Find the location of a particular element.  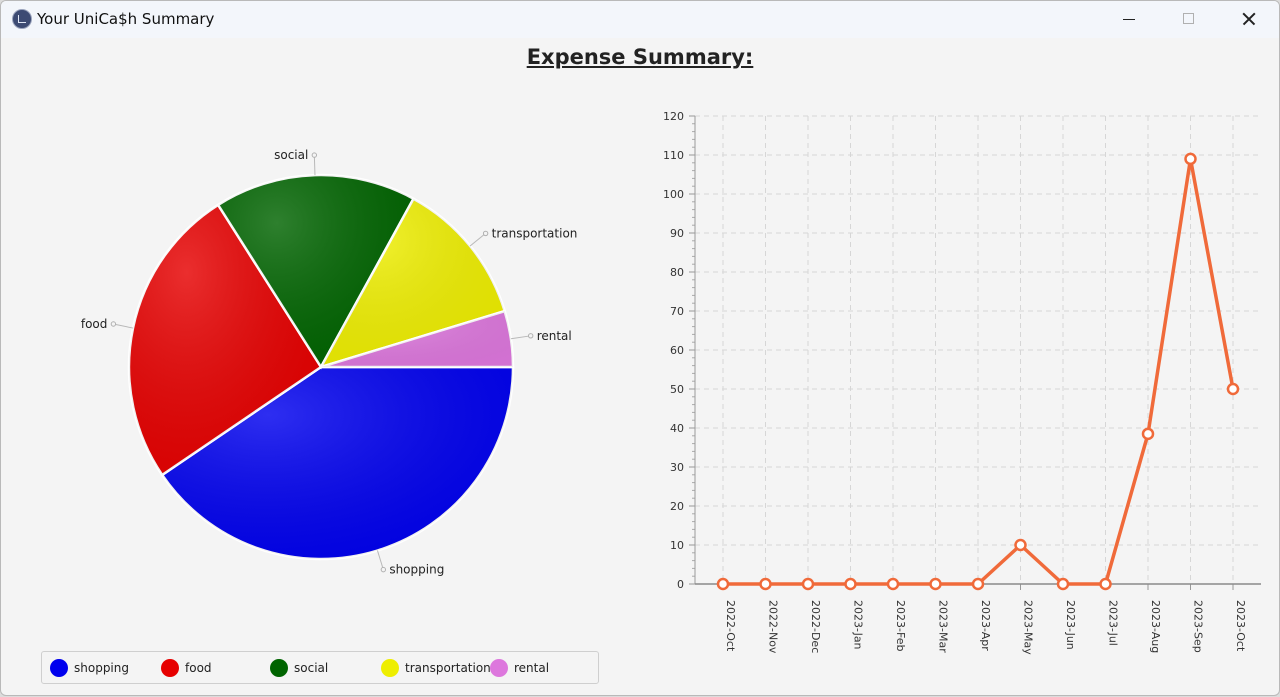

y-tick-label: 20 is located at coordinates (677, 506).